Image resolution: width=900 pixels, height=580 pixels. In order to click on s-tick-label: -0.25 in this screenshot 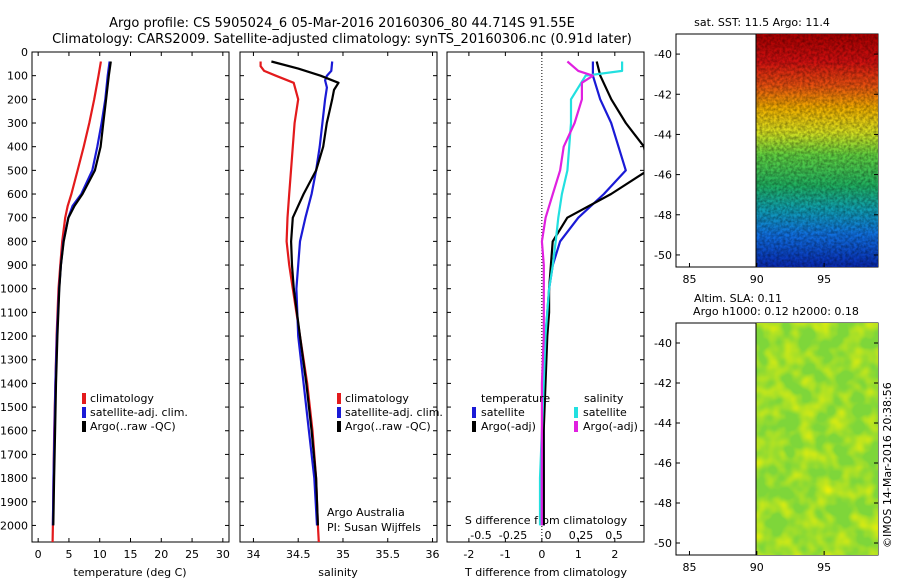, I will do `click(513, 535)`.